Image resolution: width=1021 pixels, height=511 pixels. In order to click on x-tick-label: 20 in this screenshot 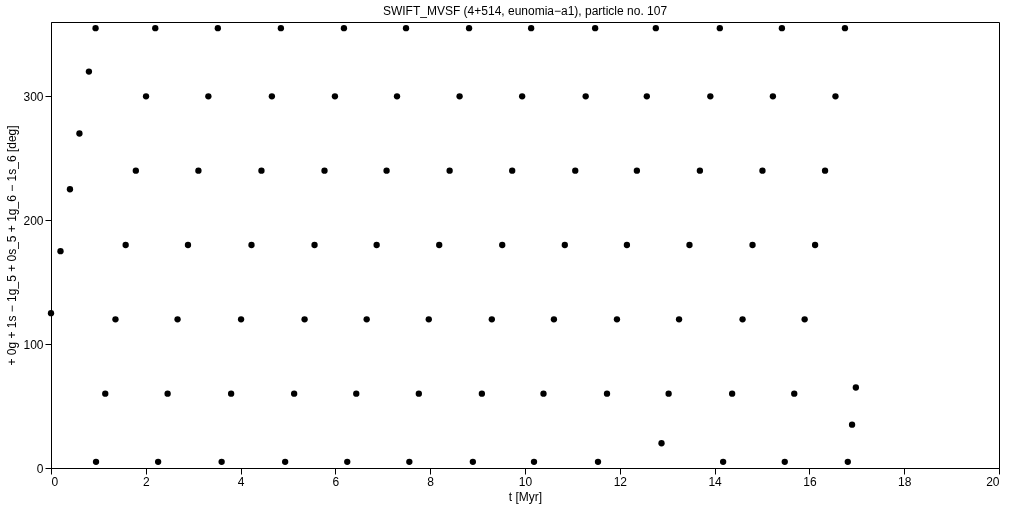, I will do `click(993, 481)`.